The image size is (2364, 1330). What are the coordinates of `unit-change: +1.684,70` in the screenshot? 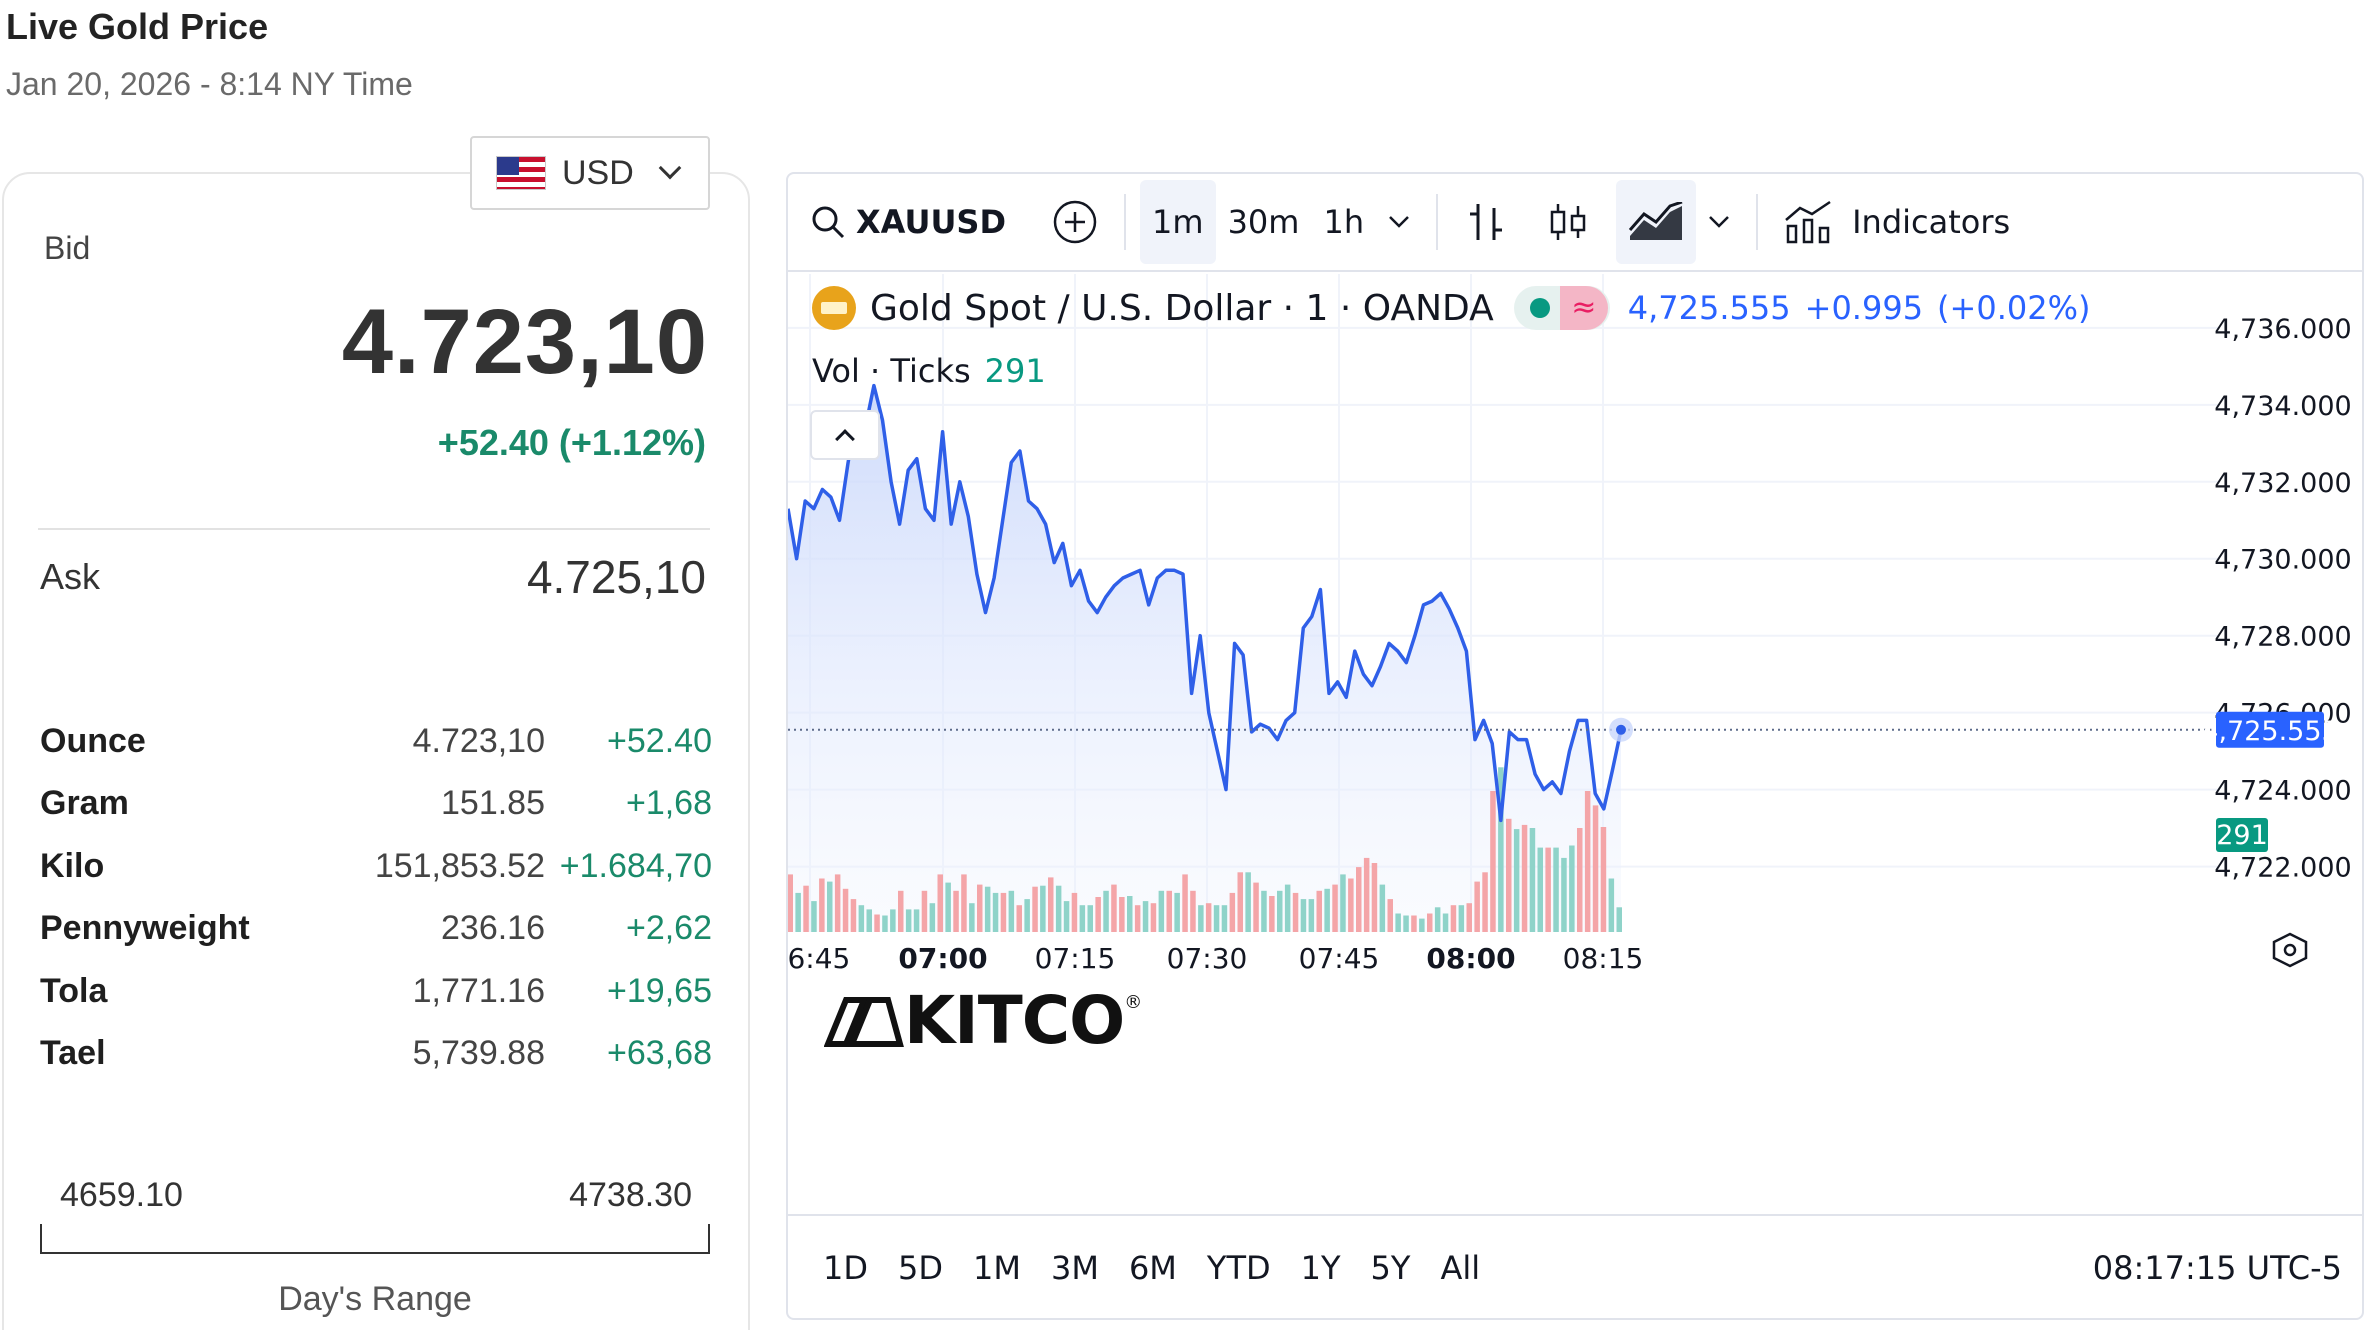 It's located at (635, 865).